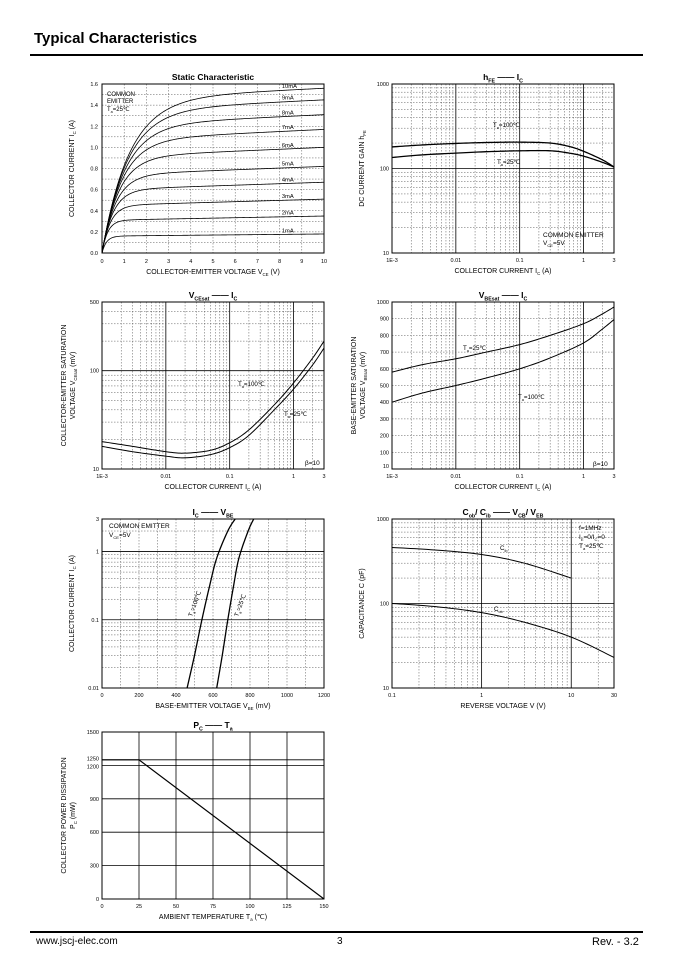  What do you see at coordinates (175, 696) in the screenshot?
I see `x-tick-label: 400` at bounding box center [175, 696].